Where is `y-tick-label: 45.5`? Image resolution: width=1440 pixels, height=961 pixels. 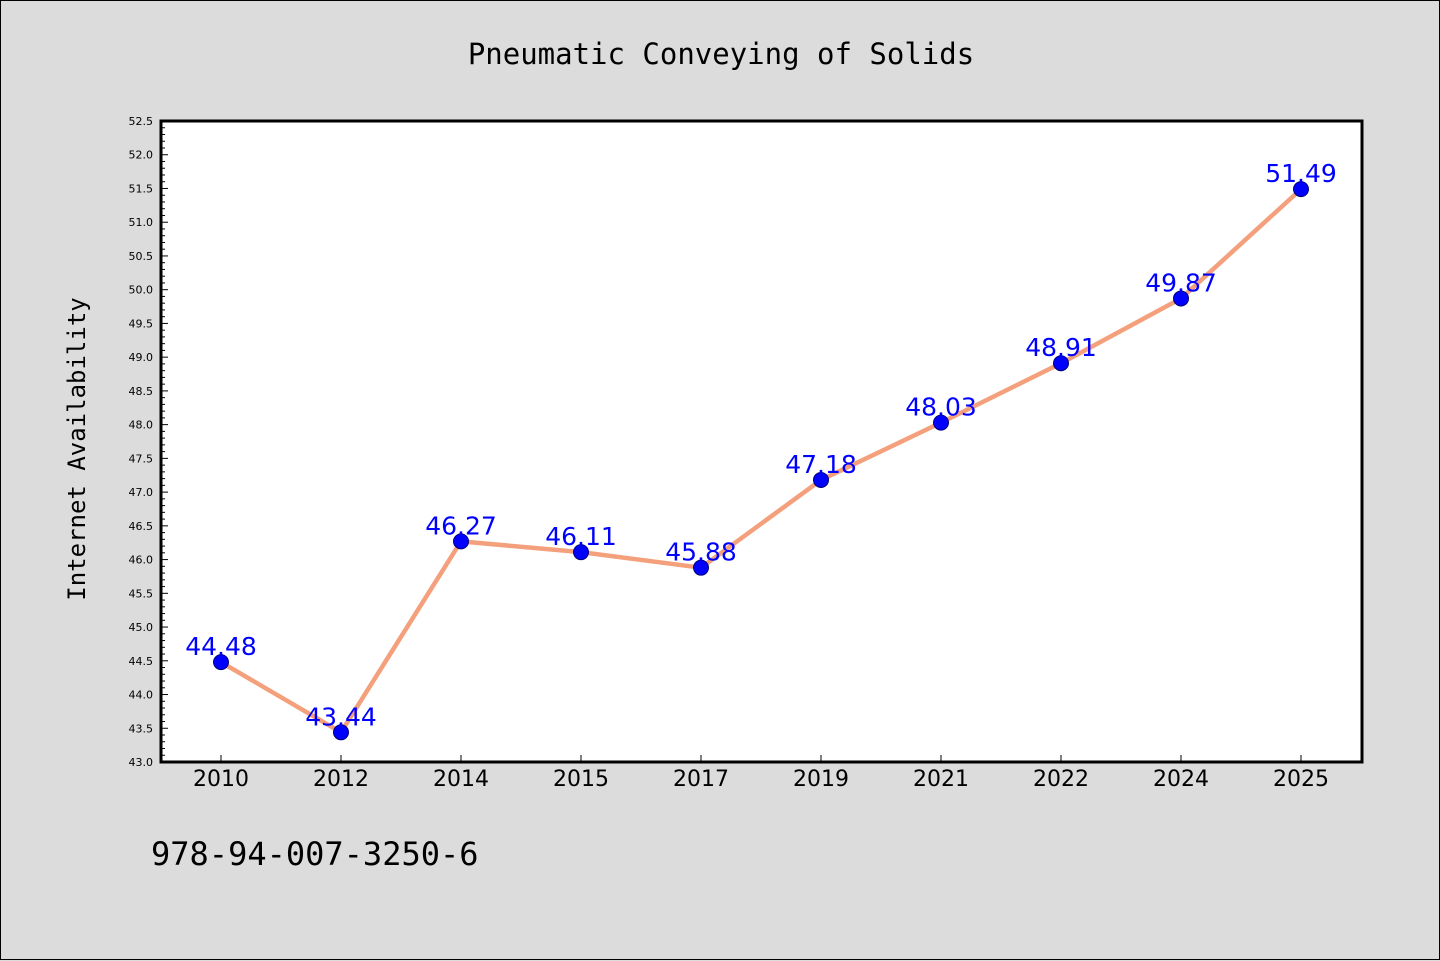 y-tick-label: 45.5 is located at coordinates (141, 593).